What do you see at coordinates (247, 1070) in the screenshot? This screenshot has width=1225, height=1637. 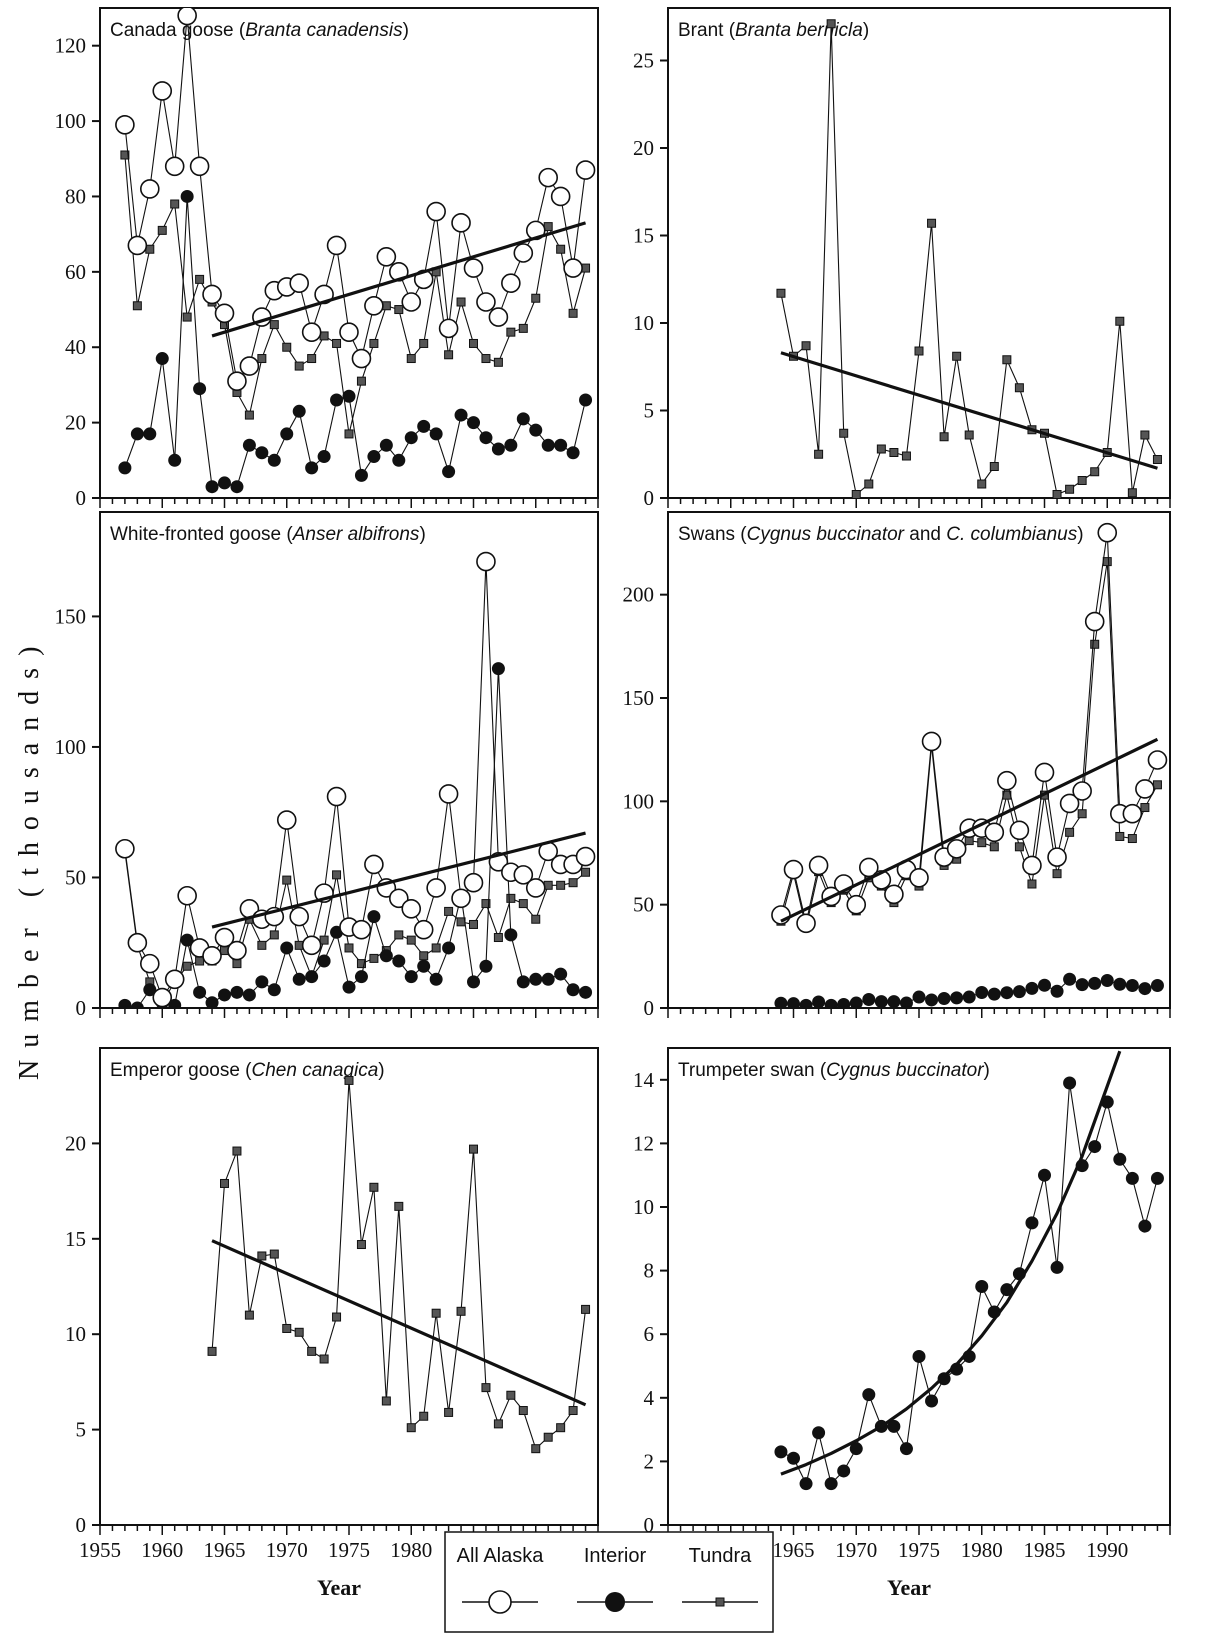 I see `panel-title: Emperor goose (Chen canagica)` at bounding box center [247, 1070].